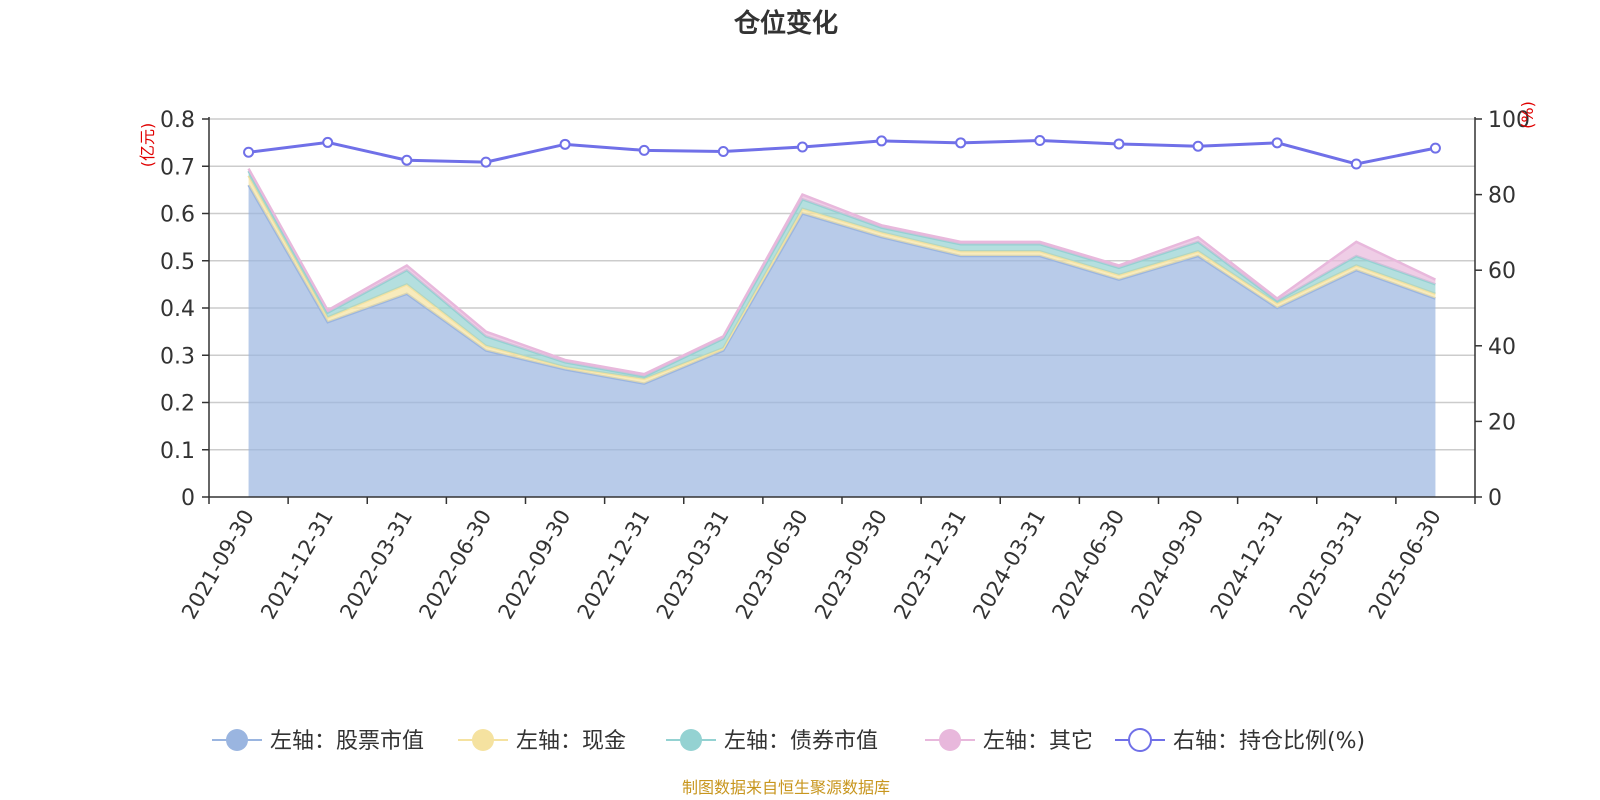 This screenshot has width=1600, height=800. I want to click on left-tick-label: 0.4, so click(177, 309).